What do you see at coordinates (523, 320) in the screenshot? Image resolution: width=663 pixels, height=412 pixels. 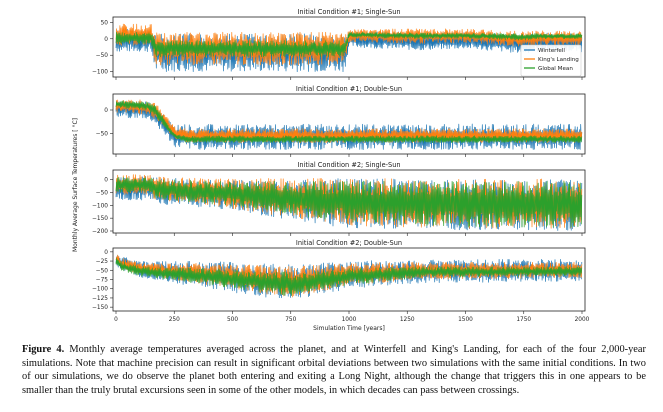 I see `x-tick-label: 1750` at bounding box center [523, 320].